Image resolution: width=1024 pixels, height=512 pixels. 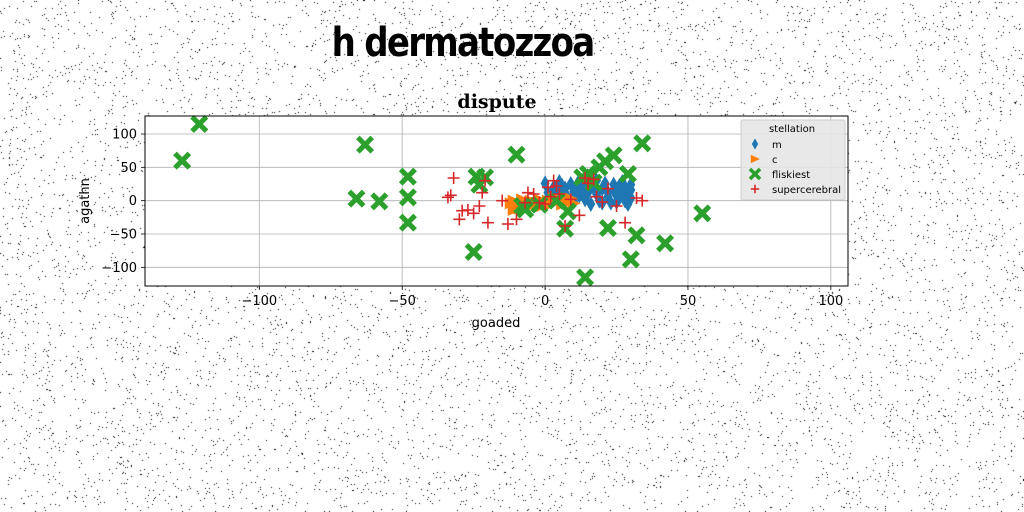 I want to click on legend: stellation m c fliskiest supercerebral, so click(x=793, y=160).